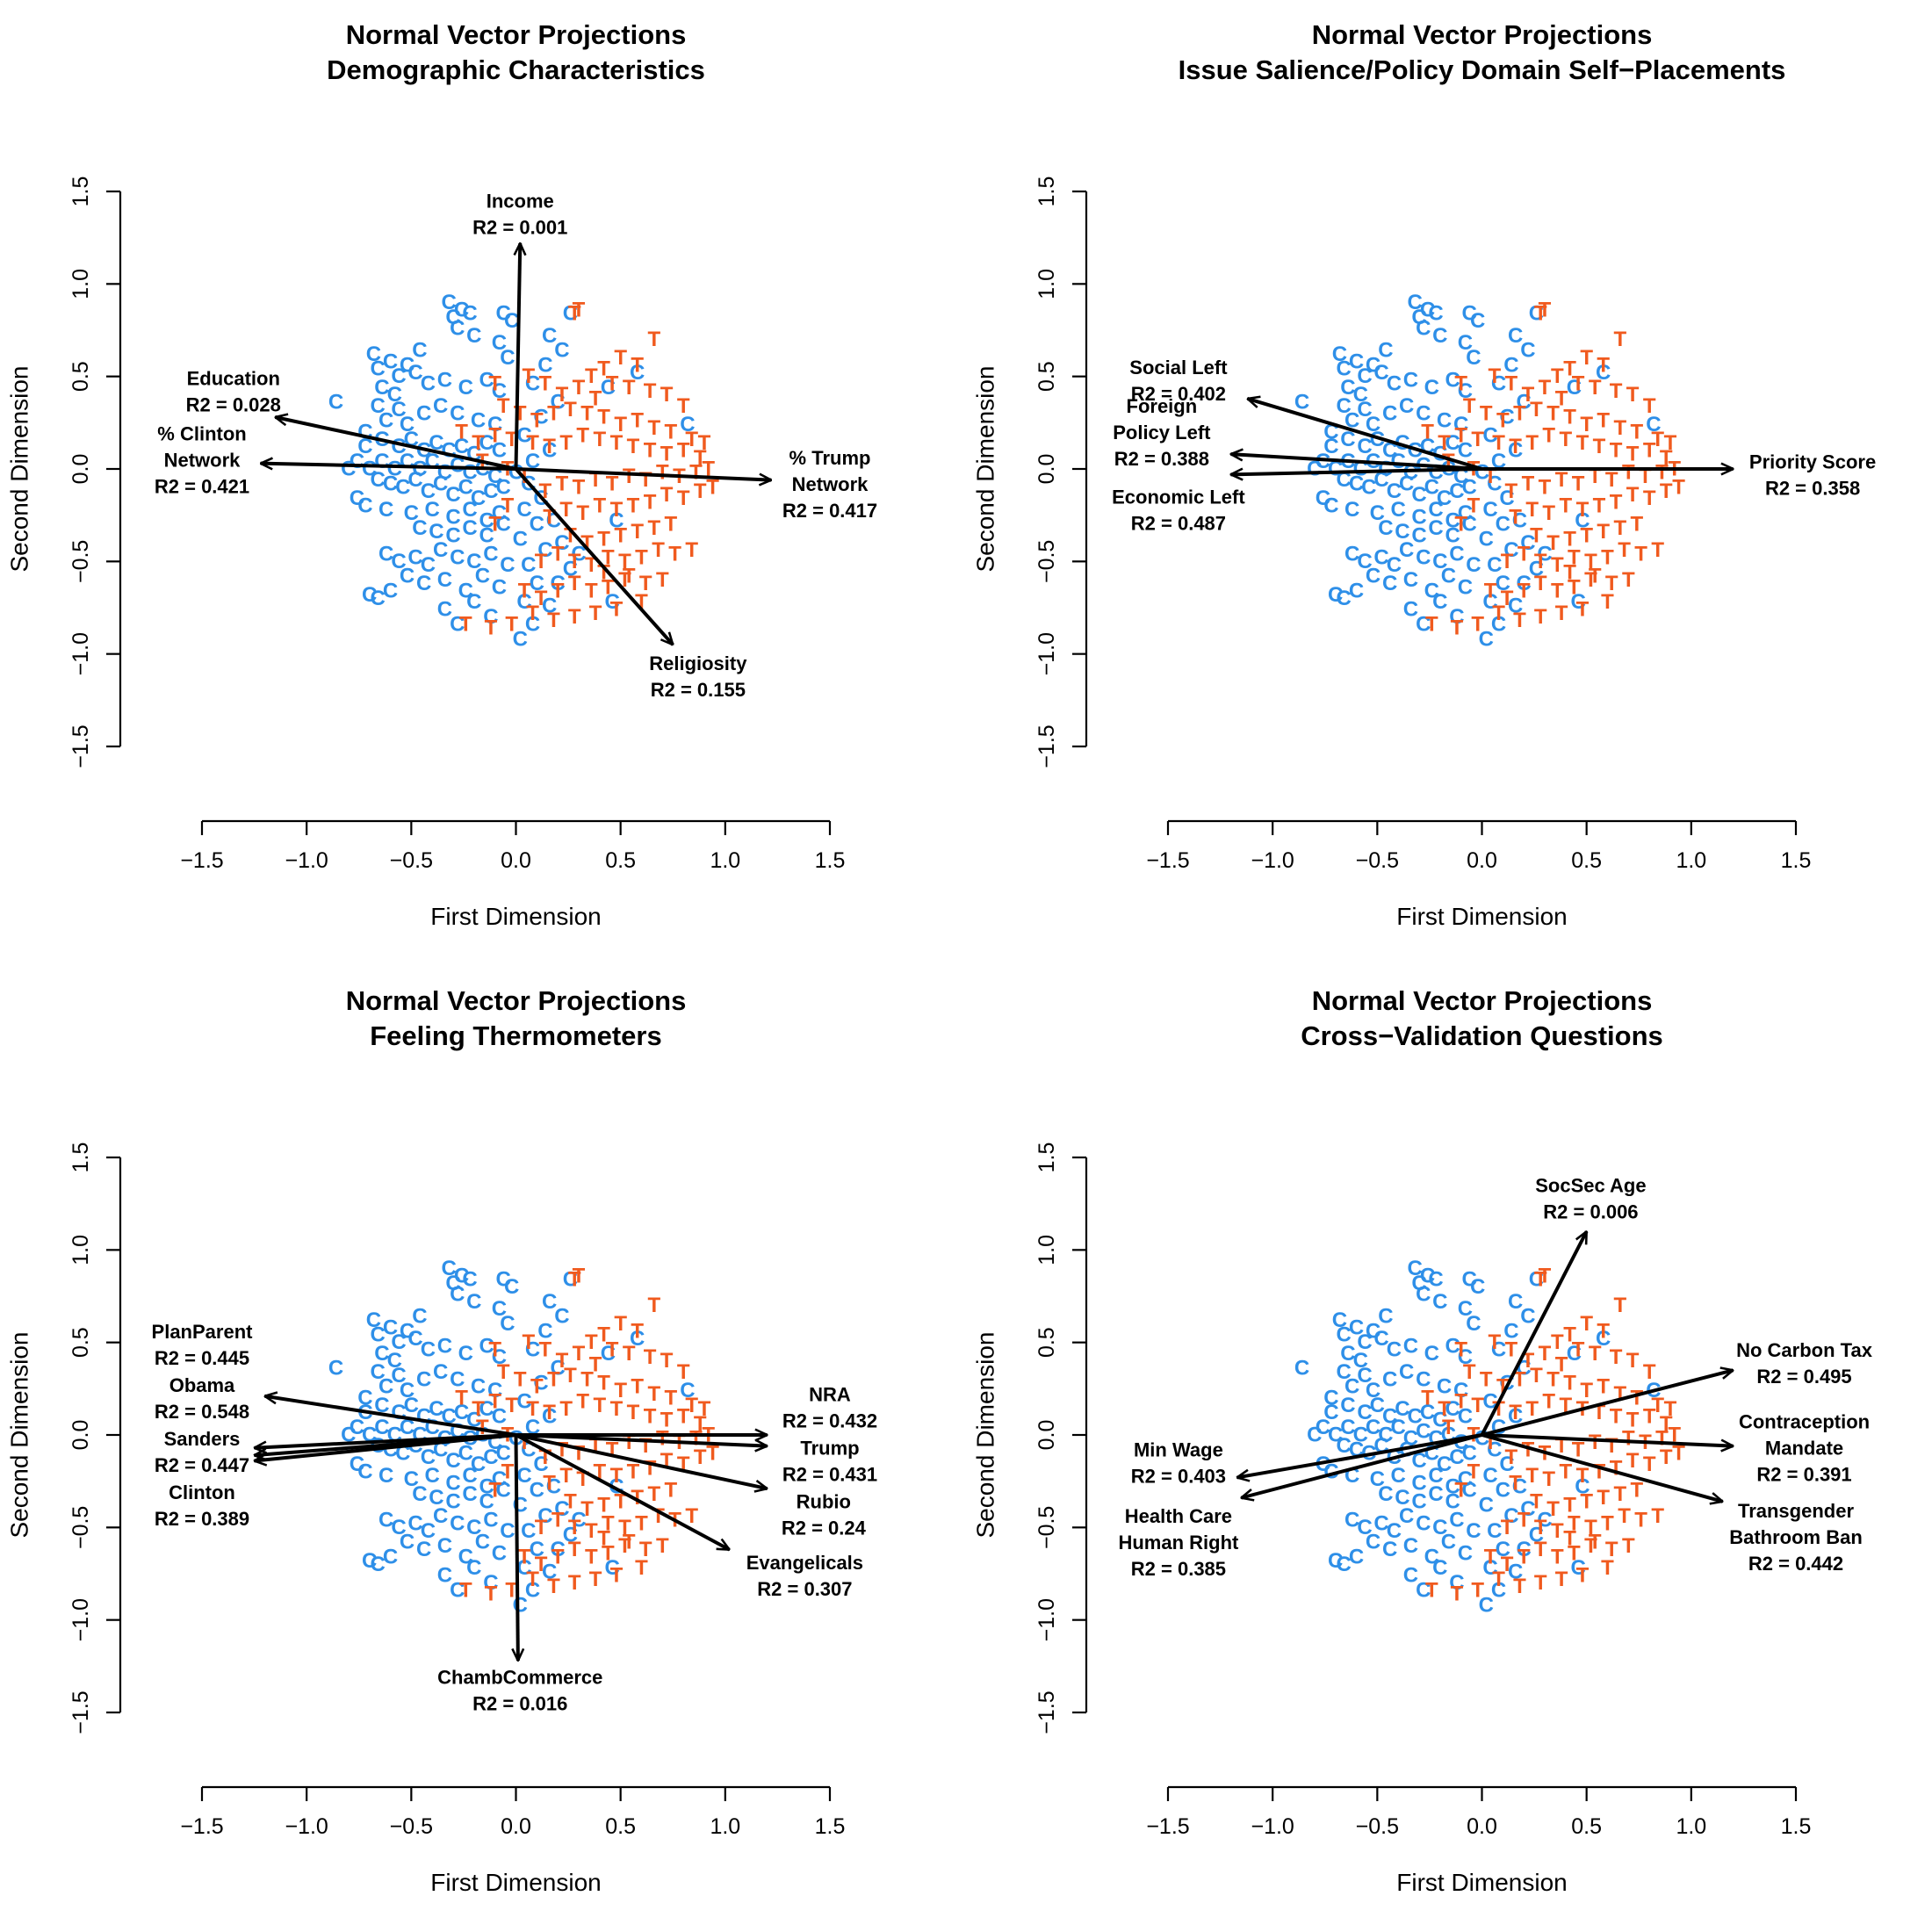 This screenshot has height=1932, width=1932. Describe the element at coordinates (1046, 1712) in the screenshot. I see `y-tick-label: −1.5` at that location.